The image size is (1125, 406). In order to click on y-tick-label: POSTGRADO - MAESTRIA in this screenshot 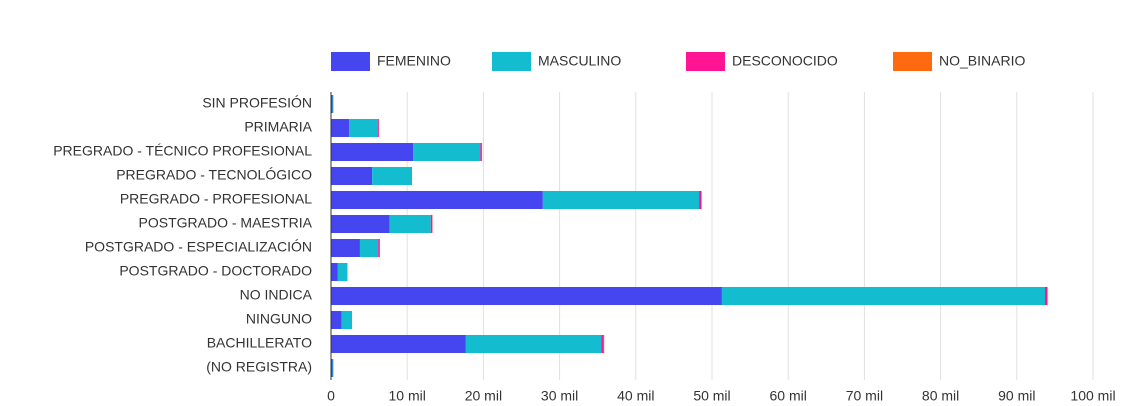, I will do `click(226, 223)`.